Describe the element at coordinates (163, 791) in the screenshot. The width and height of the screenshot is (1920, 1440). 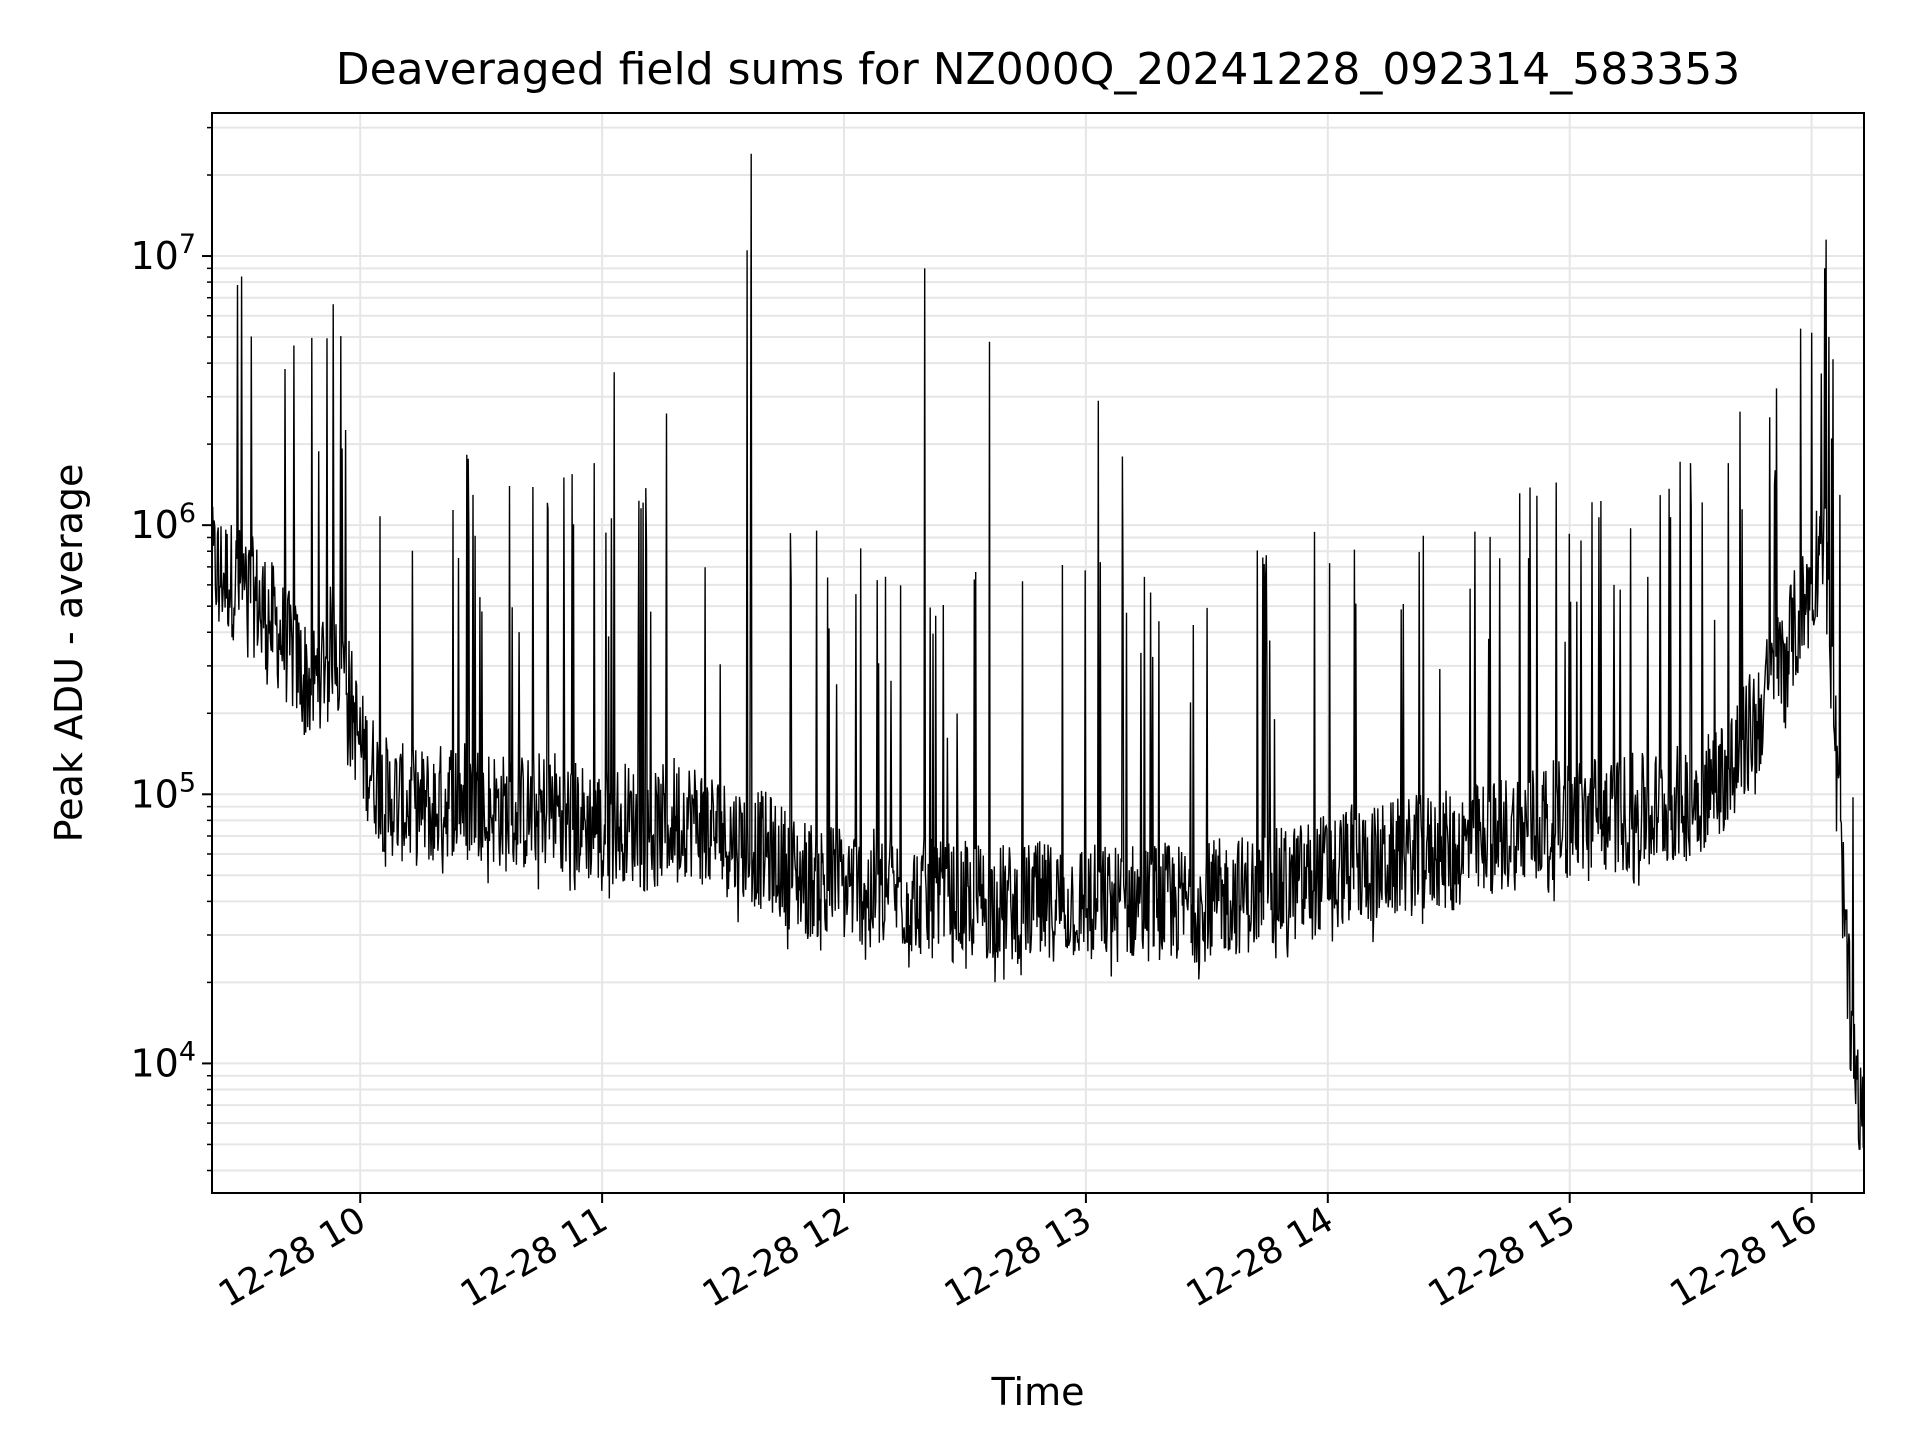
I see `y-tick-label: 105` at that location.